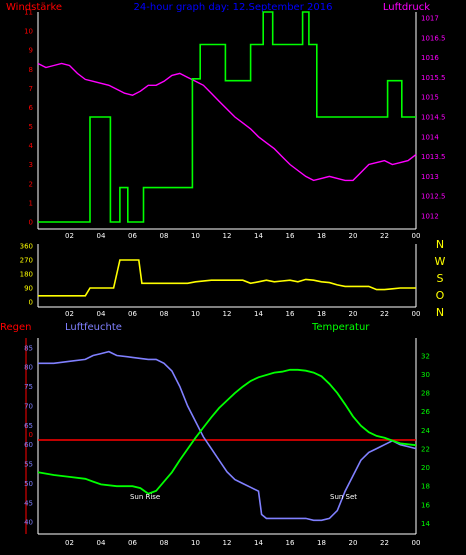 This screenshot has width=466, height=555. Describe the element at coordinates (28, 523) in the screenshot. I see `humidity-y-tick-label: 40` at that location.